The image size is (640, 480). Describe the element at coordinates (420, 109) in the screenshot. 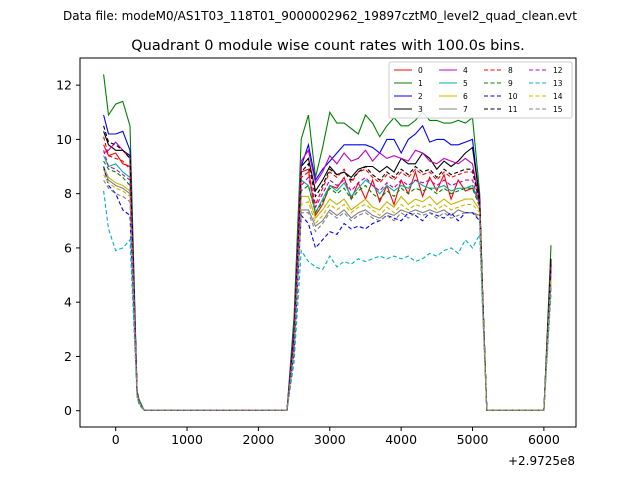

I see `legend-label-3: 3` at that location.